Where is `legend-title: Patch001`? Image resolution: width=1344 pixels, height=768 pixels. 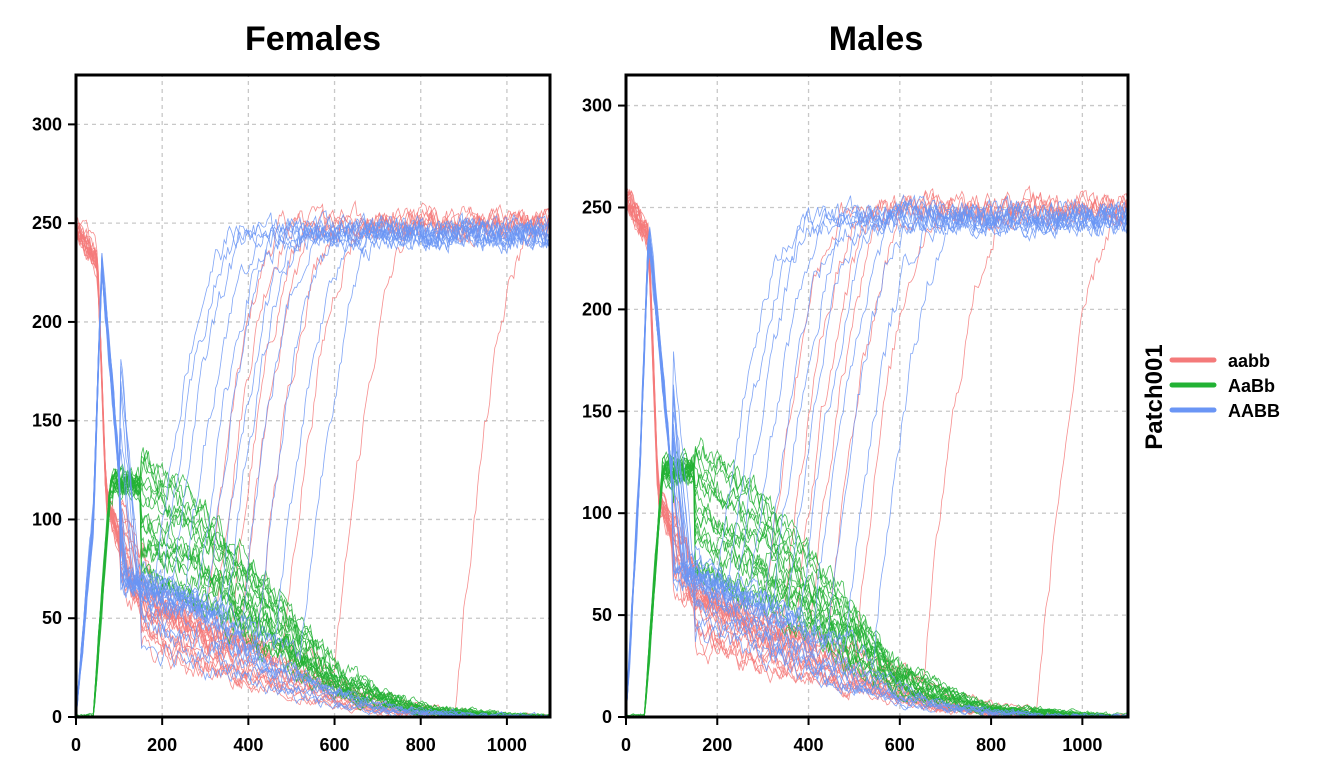
legend-title: Patch001 is located at coordinates (1154, 396).